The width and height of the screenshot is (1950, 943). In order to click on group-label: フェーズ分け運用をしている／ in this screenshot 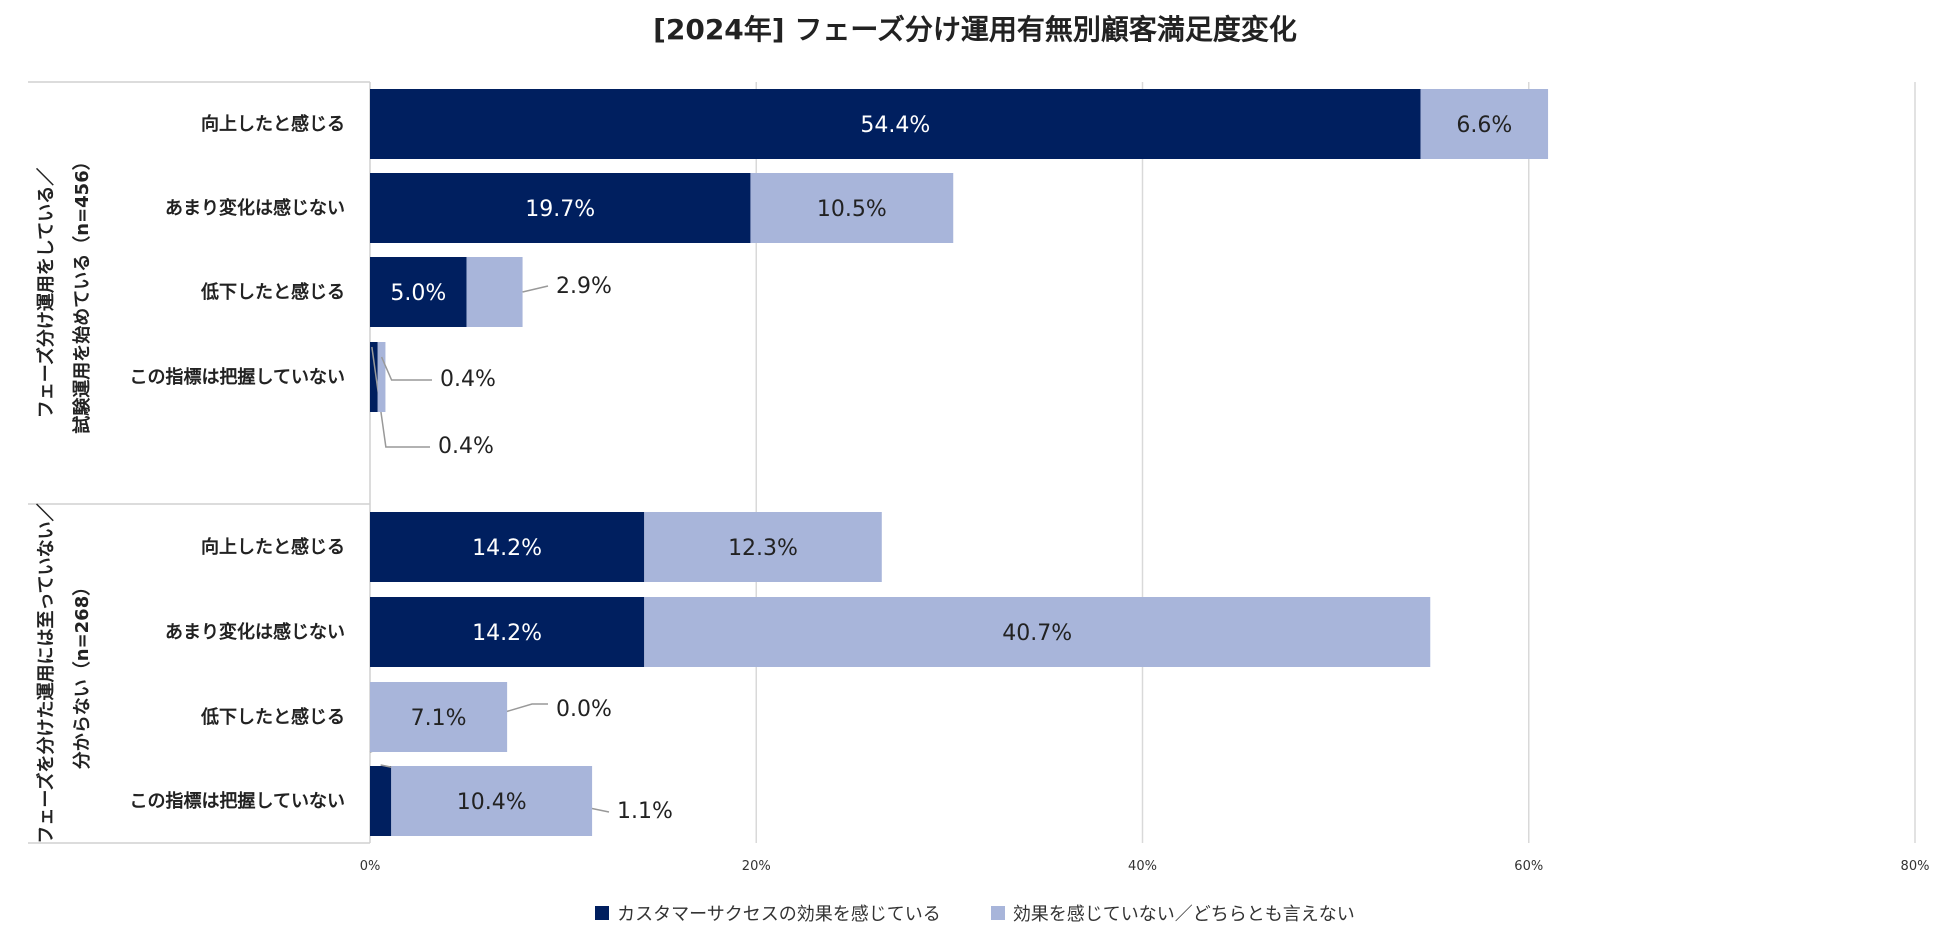, I will do `click(46, 293)`.